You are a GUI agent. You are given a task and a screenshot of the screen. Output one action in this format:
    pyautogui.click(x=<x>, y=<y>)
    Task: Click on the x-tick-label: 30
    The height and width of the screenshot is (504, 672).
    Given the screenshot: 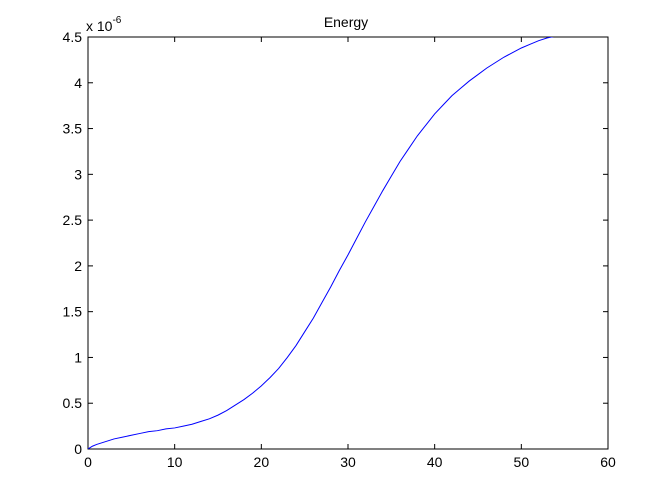 What is the action you would take?
    pyautogui.click(x=348, y=462)
    